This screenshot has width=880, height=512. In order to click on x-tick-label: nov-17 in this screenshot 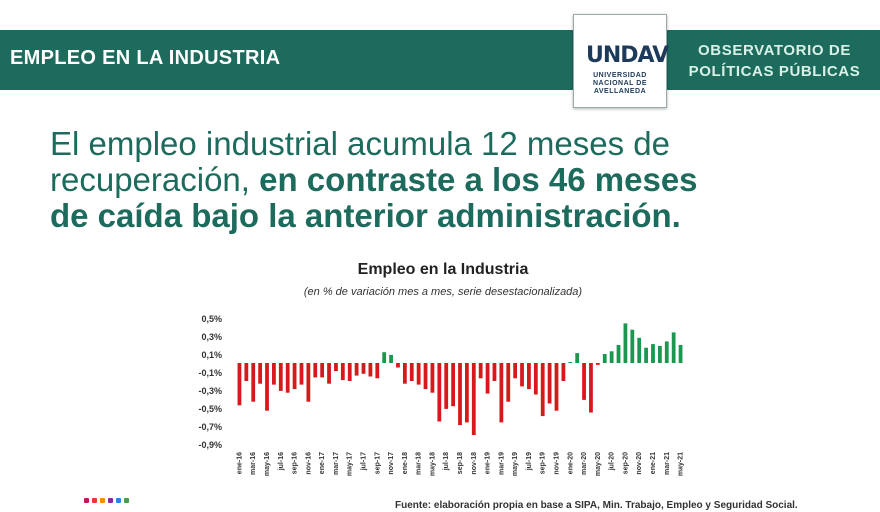, I will do `click(391, 463)`.